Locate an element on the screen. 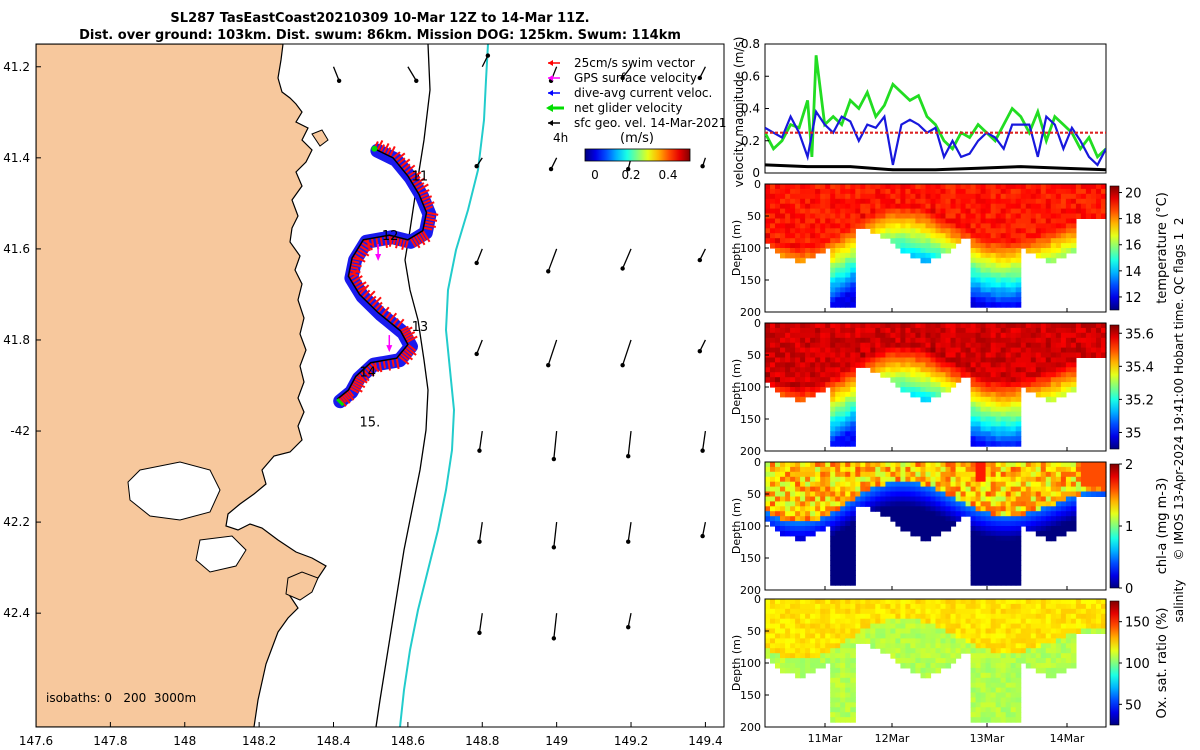 Image resolution: width=1200 pixels, height=750 pixels. svg-text: net glider velocity is located at coordinates (628, 108).